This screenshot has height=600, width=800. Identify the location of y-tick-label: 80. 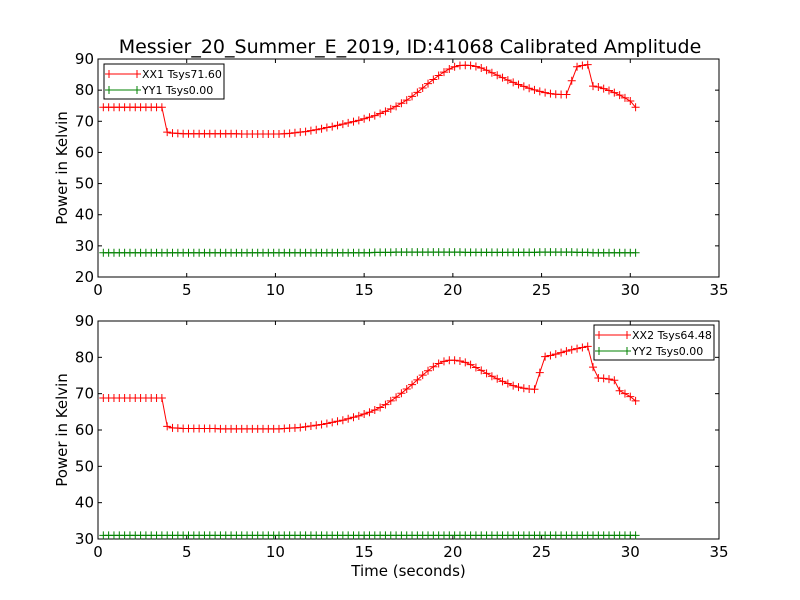
(84, 90).